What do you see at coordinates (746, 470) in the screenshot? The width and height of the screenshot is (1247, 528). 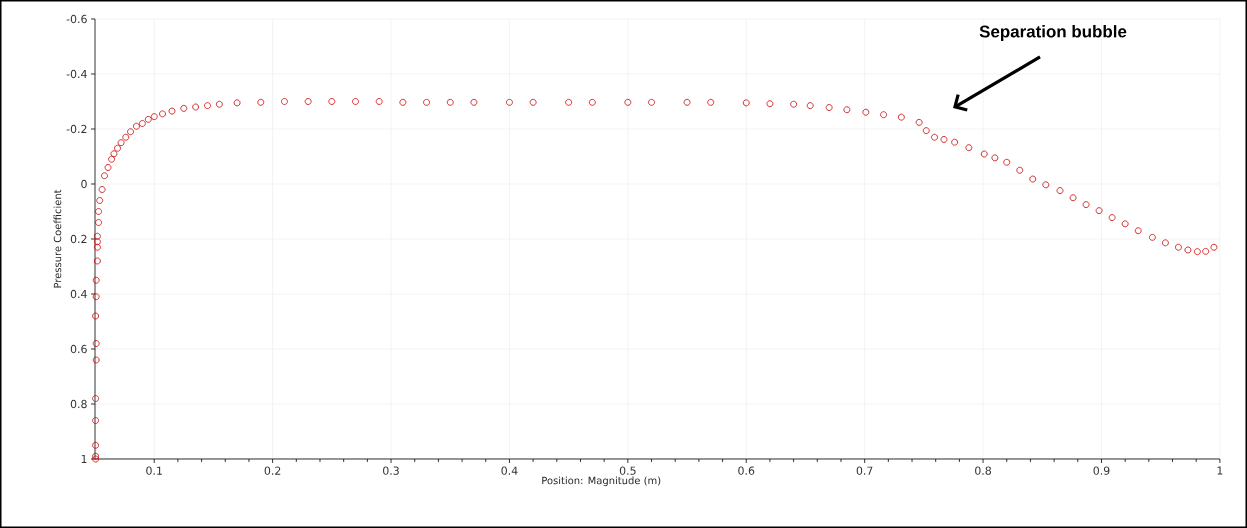 I see `x-tick-label: 0.6` at bounding box center [746, 470].